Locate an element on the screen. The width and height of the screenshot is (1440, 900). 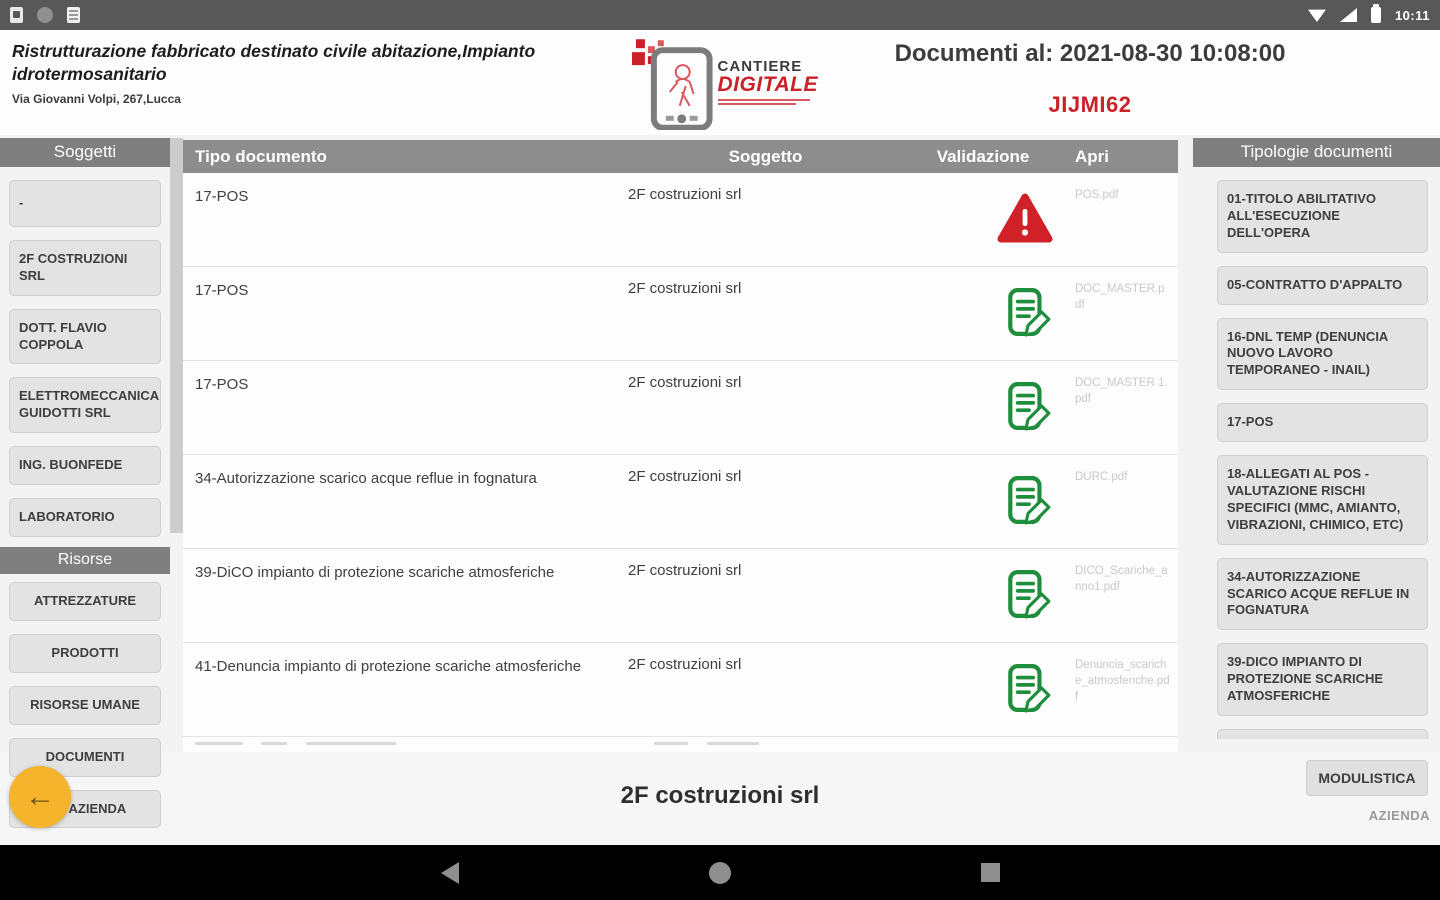
partial-row is located at coordinates (680, 744).